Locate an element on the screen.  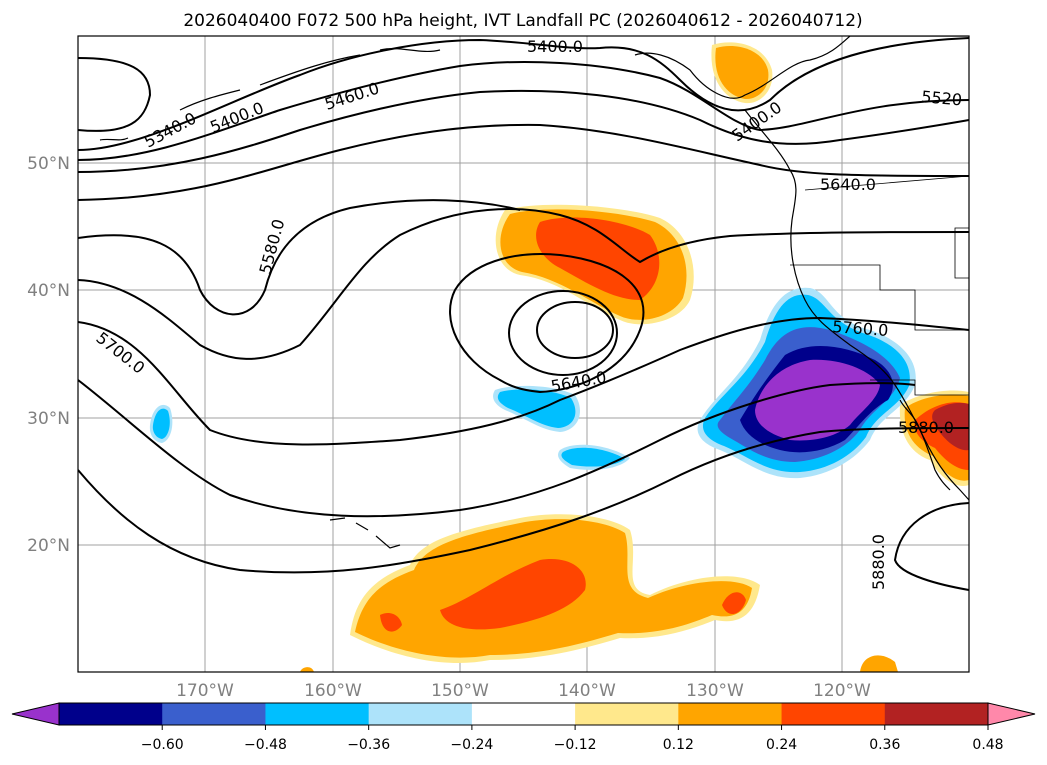
longitude-labels: 170°W 160°W 150°W 140°W 130°W 120°W is located at coordinates (523, 691).